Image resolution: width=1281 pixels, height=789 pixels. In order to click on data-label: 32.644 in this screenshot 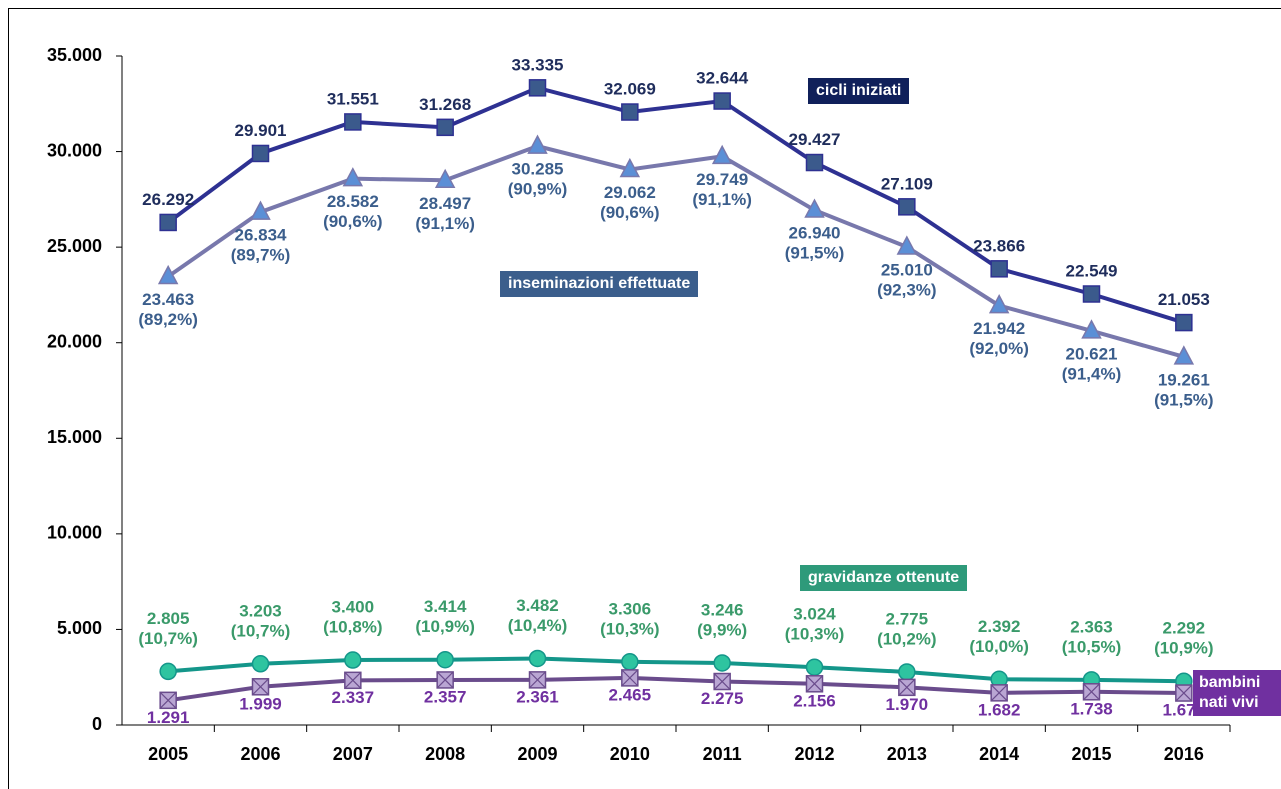, I will do `click(722, 78)`.